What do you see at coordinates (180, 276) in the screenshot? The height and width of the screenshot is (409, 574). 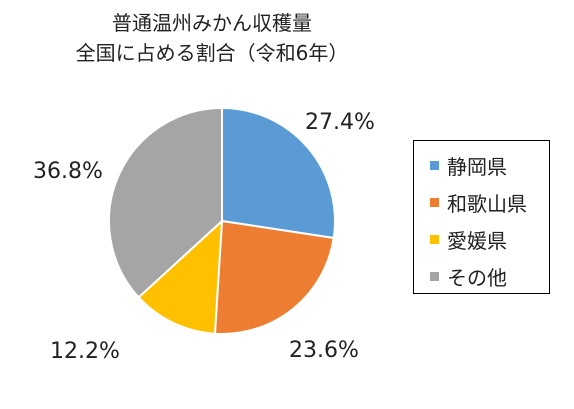 I see `pie-slice-ehime` at bounding box center [180, 276].